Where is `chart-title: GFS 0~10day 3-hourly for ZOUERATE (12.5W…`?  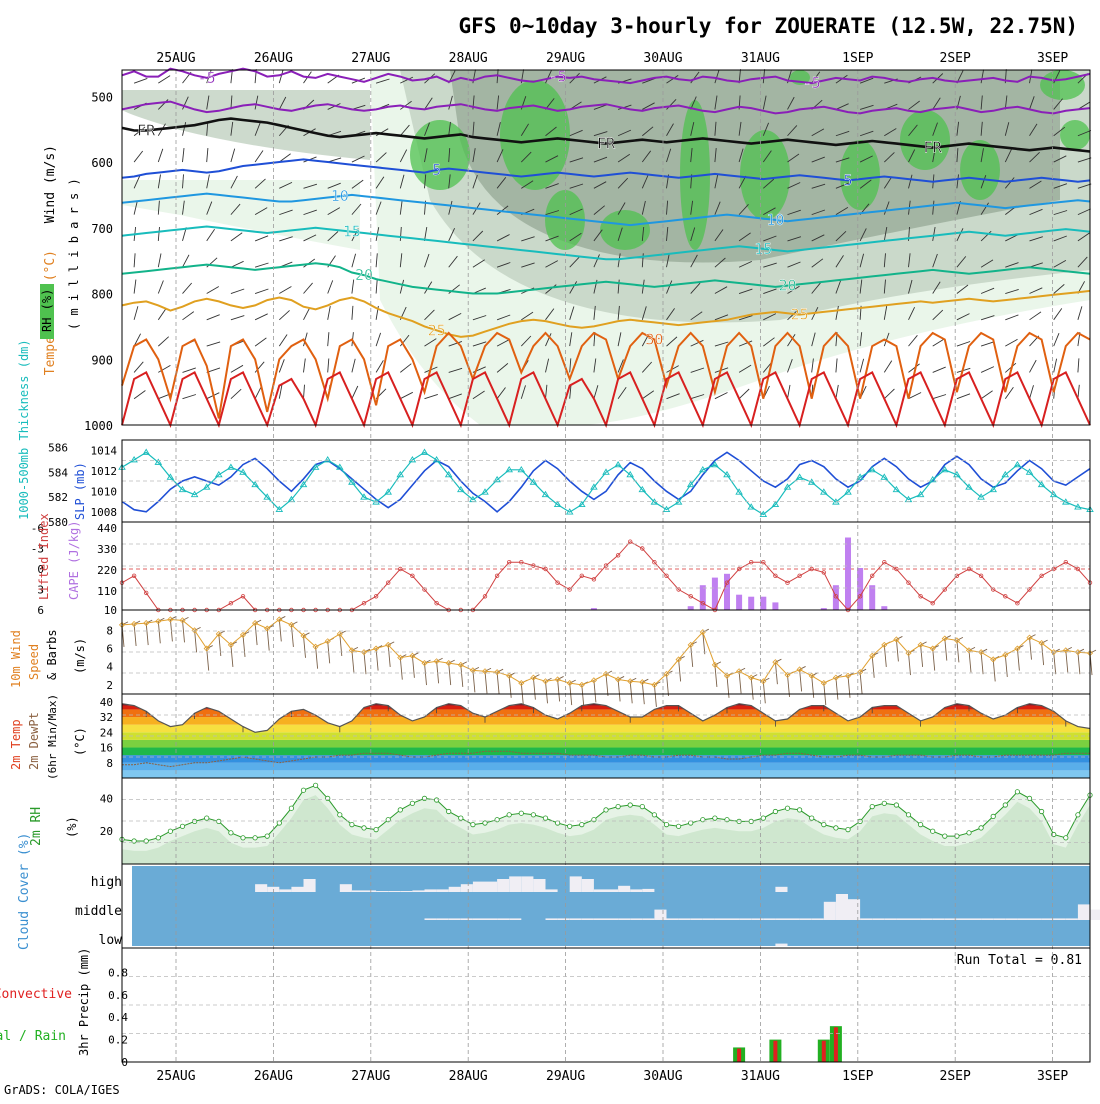
chart-title: GFS 0~10day 3-hourly for ZOUERATE (12.5W… is located at coordinates (768, 26).